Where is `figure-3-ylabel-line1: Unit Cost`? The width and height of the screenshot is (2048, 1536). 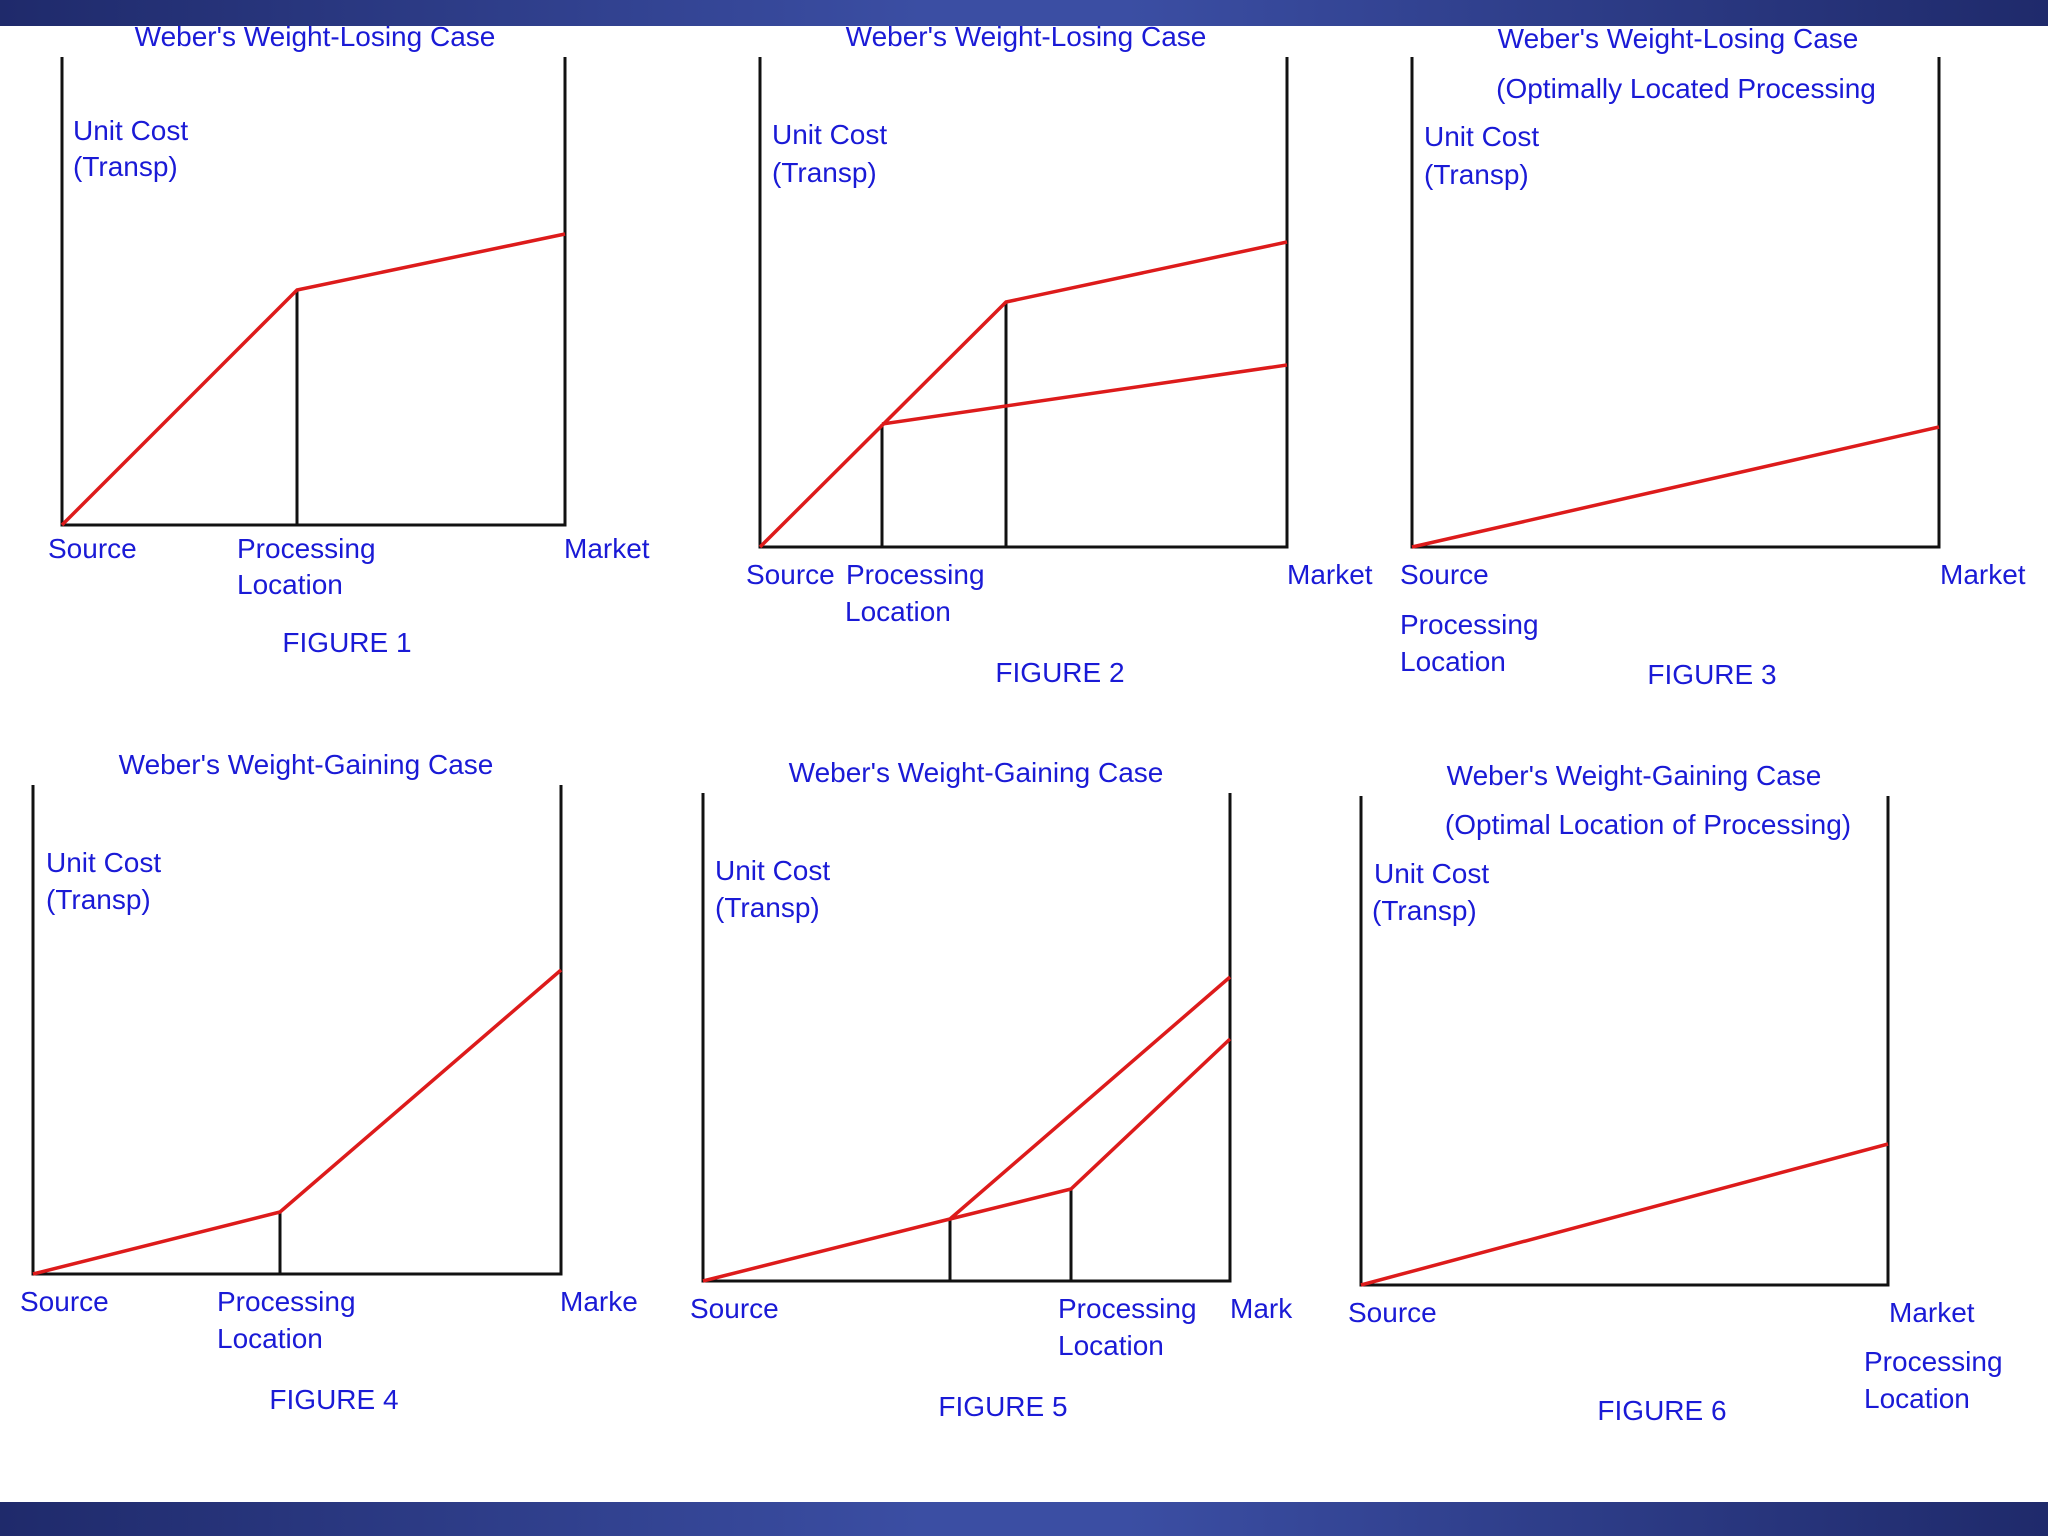 figure-3-ylabel-line1: Unit Cost is located at coordinates (1481, 136).